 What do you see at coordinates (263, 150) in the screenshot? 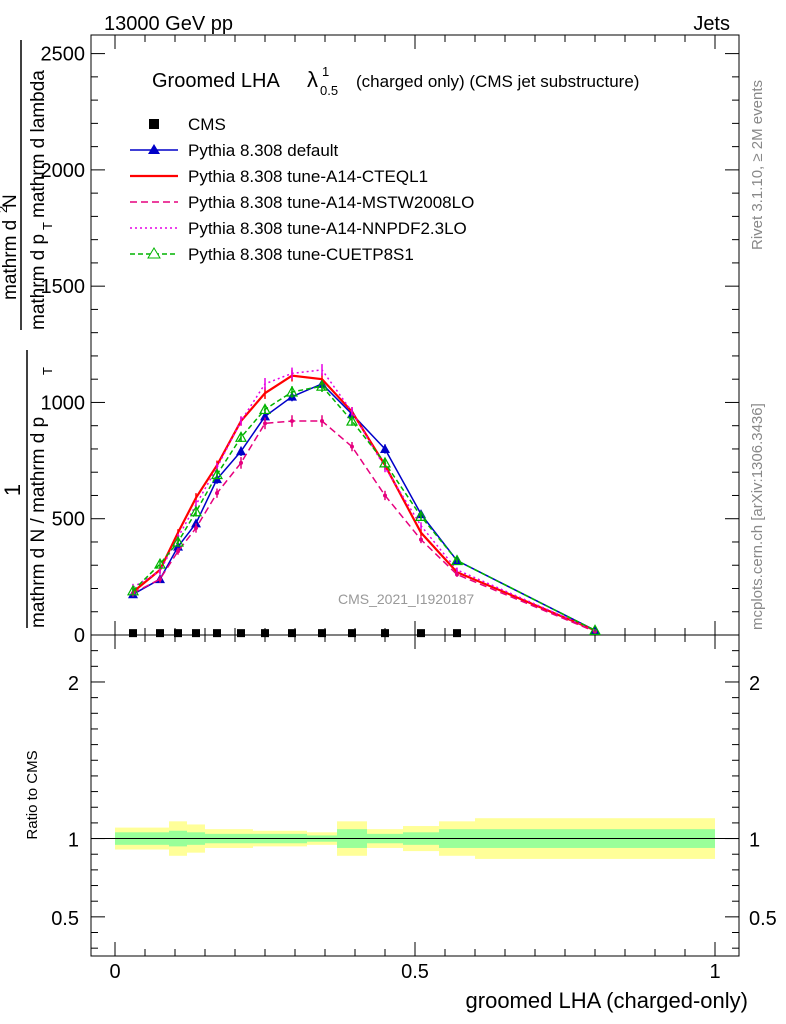
I see `legend-label-default: Pythia 8.308 default` at bounding box center [263, 150].